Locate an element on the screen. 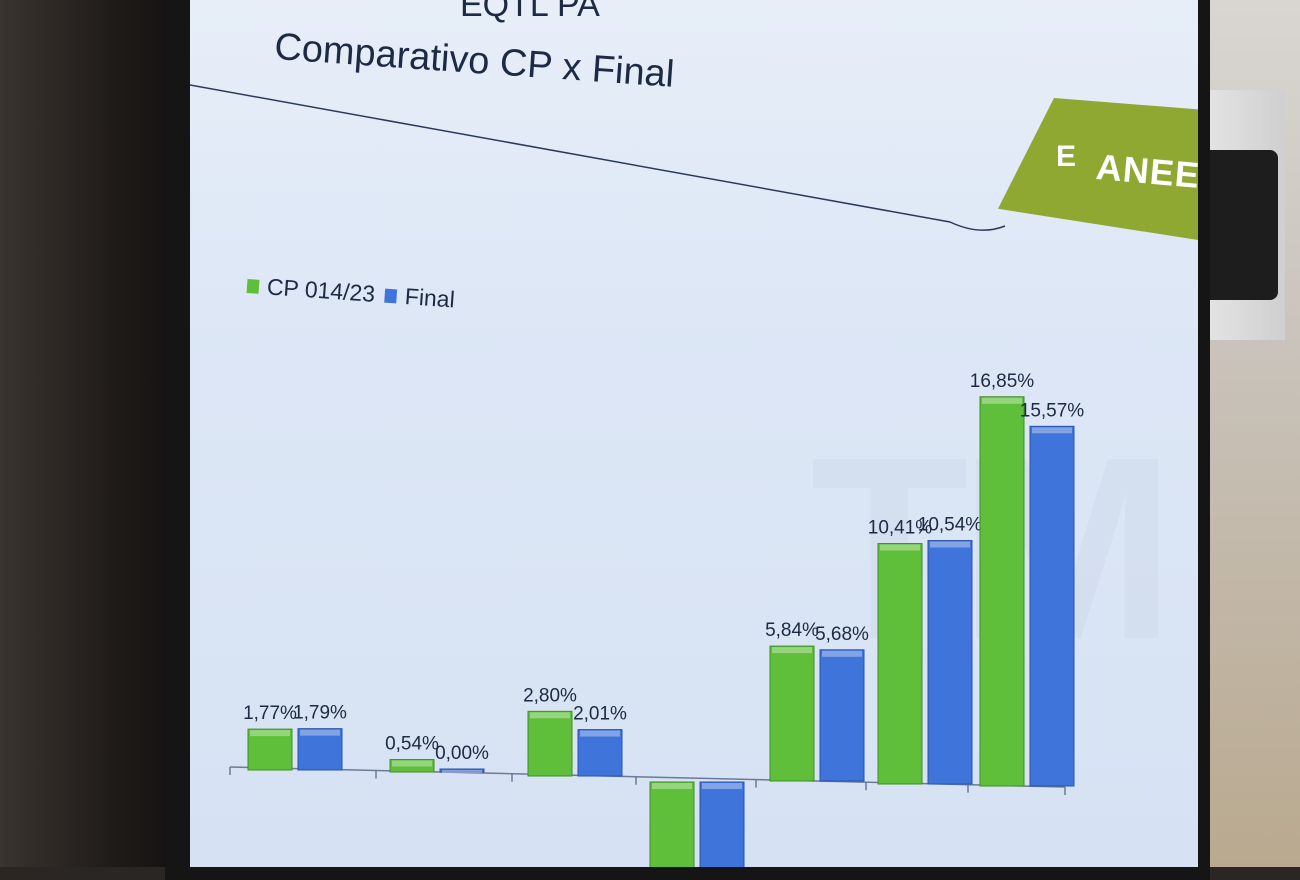 This screenshot has height=880, width=1300. data-label: 5,68% is located at coordinates (842, 634).